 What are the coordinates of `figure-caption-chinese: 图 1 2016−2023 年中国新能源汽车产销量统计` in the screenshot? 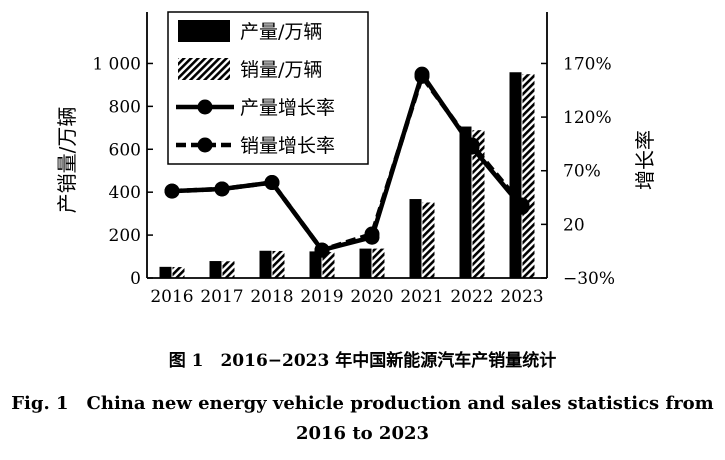 It's located at (362, 361).